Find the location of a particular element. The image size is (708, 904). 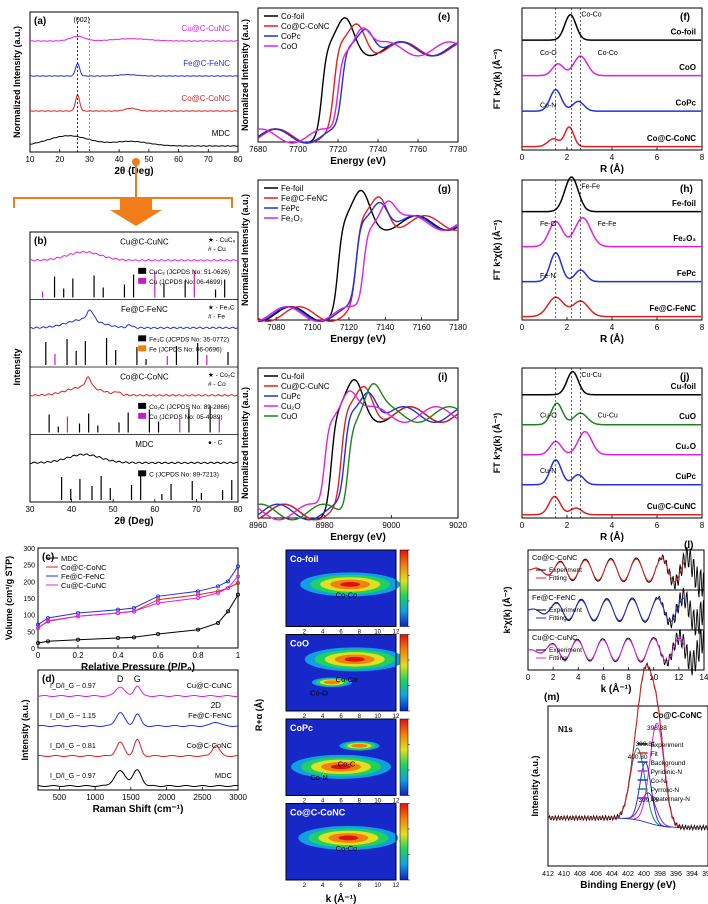

y-axis-label: FT k³χ(k) (Å⁻³) is located at coordinates (497, 443).